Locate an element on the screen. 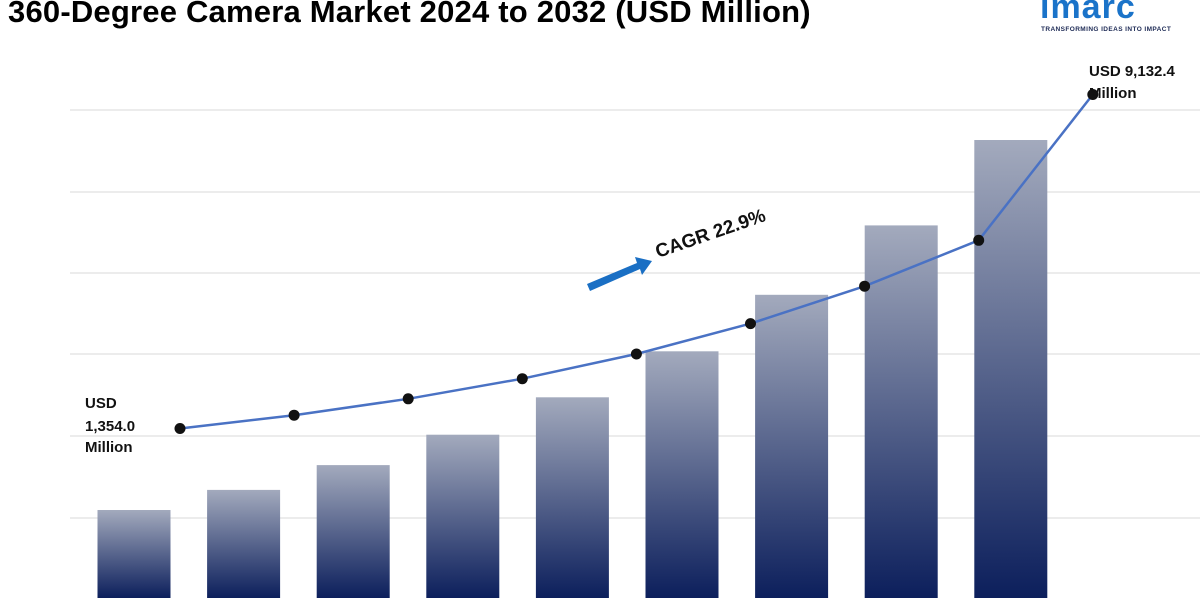  bar-2024 is located at coordinates (134, 554).